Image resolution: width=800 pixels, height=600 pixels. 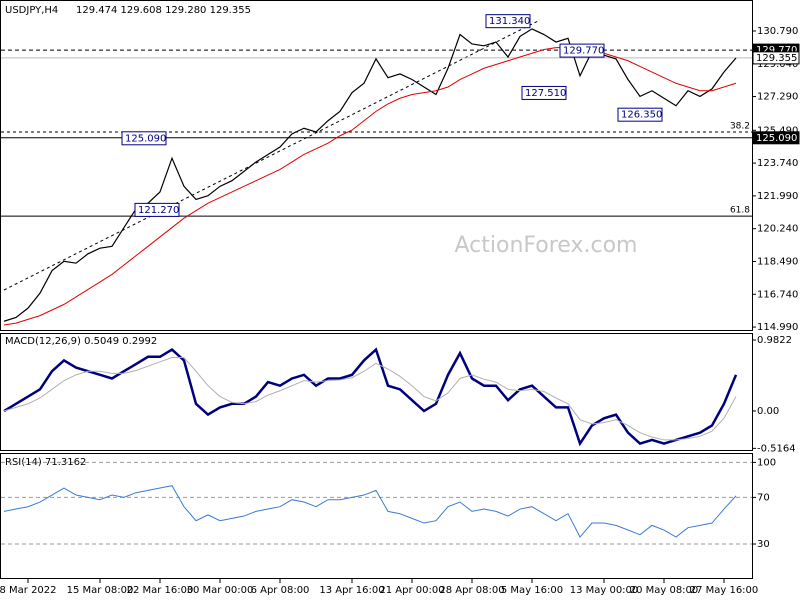 I want to click on y-tick-label: 0.9822, so click(x=774, y=340).